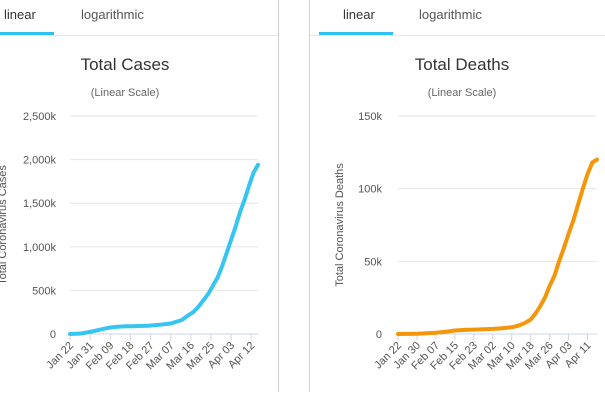  What do you see at coordinates (4, 225) in the screenshot?
I see `y-axis-label: Total Coronavirus Cases` at bounding box center [4, 225].